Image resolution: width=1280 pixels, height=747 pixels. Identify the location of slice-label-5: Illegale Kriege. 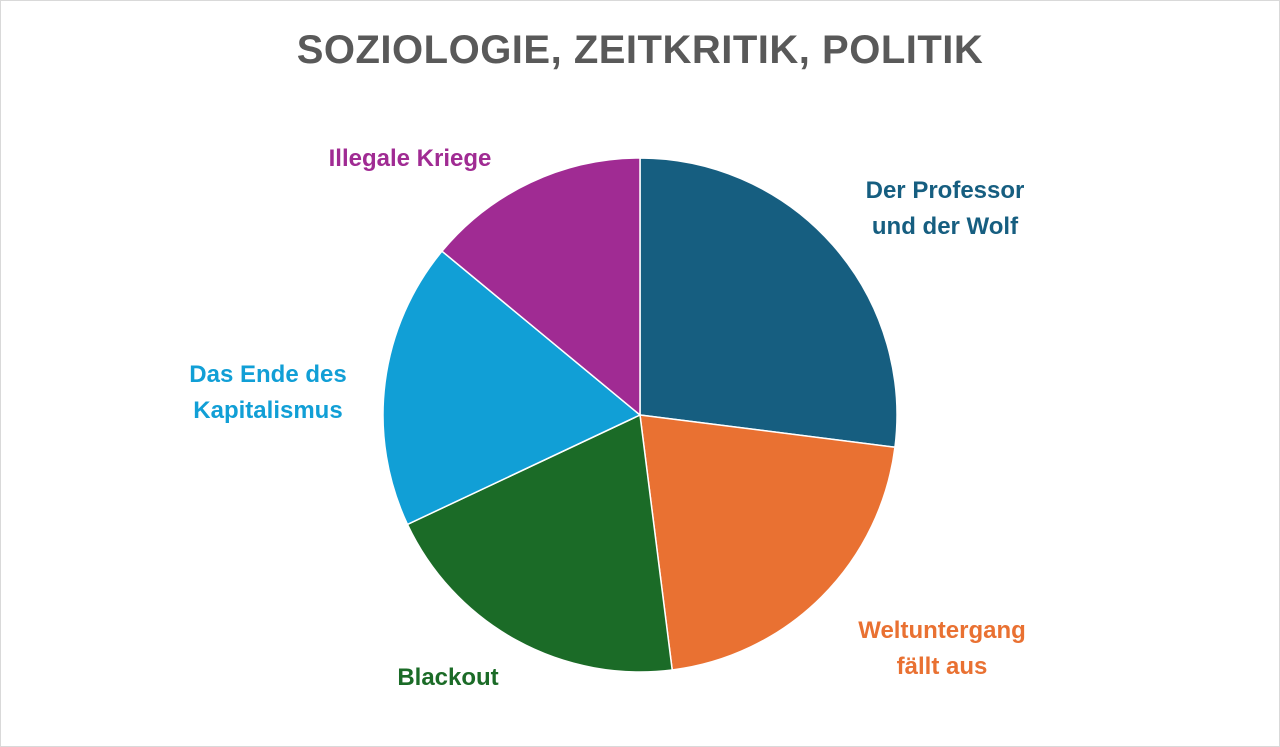
(410, 158).